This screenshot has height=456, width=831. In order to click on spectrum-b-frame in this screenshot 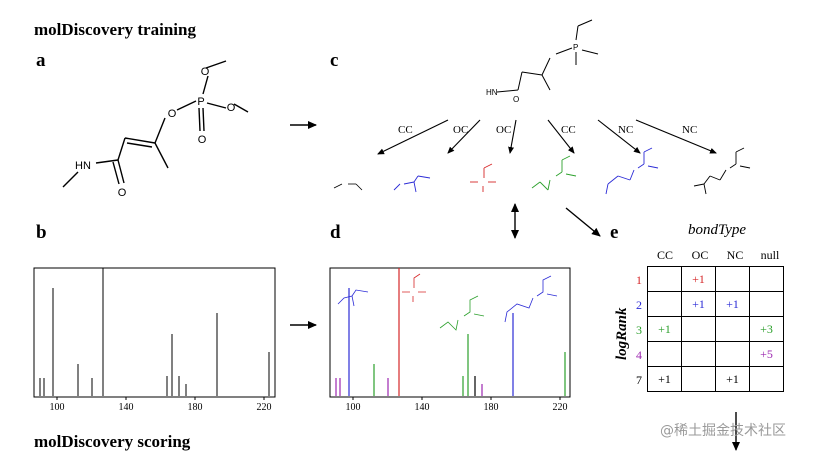, I will do `click(154, 332)`.